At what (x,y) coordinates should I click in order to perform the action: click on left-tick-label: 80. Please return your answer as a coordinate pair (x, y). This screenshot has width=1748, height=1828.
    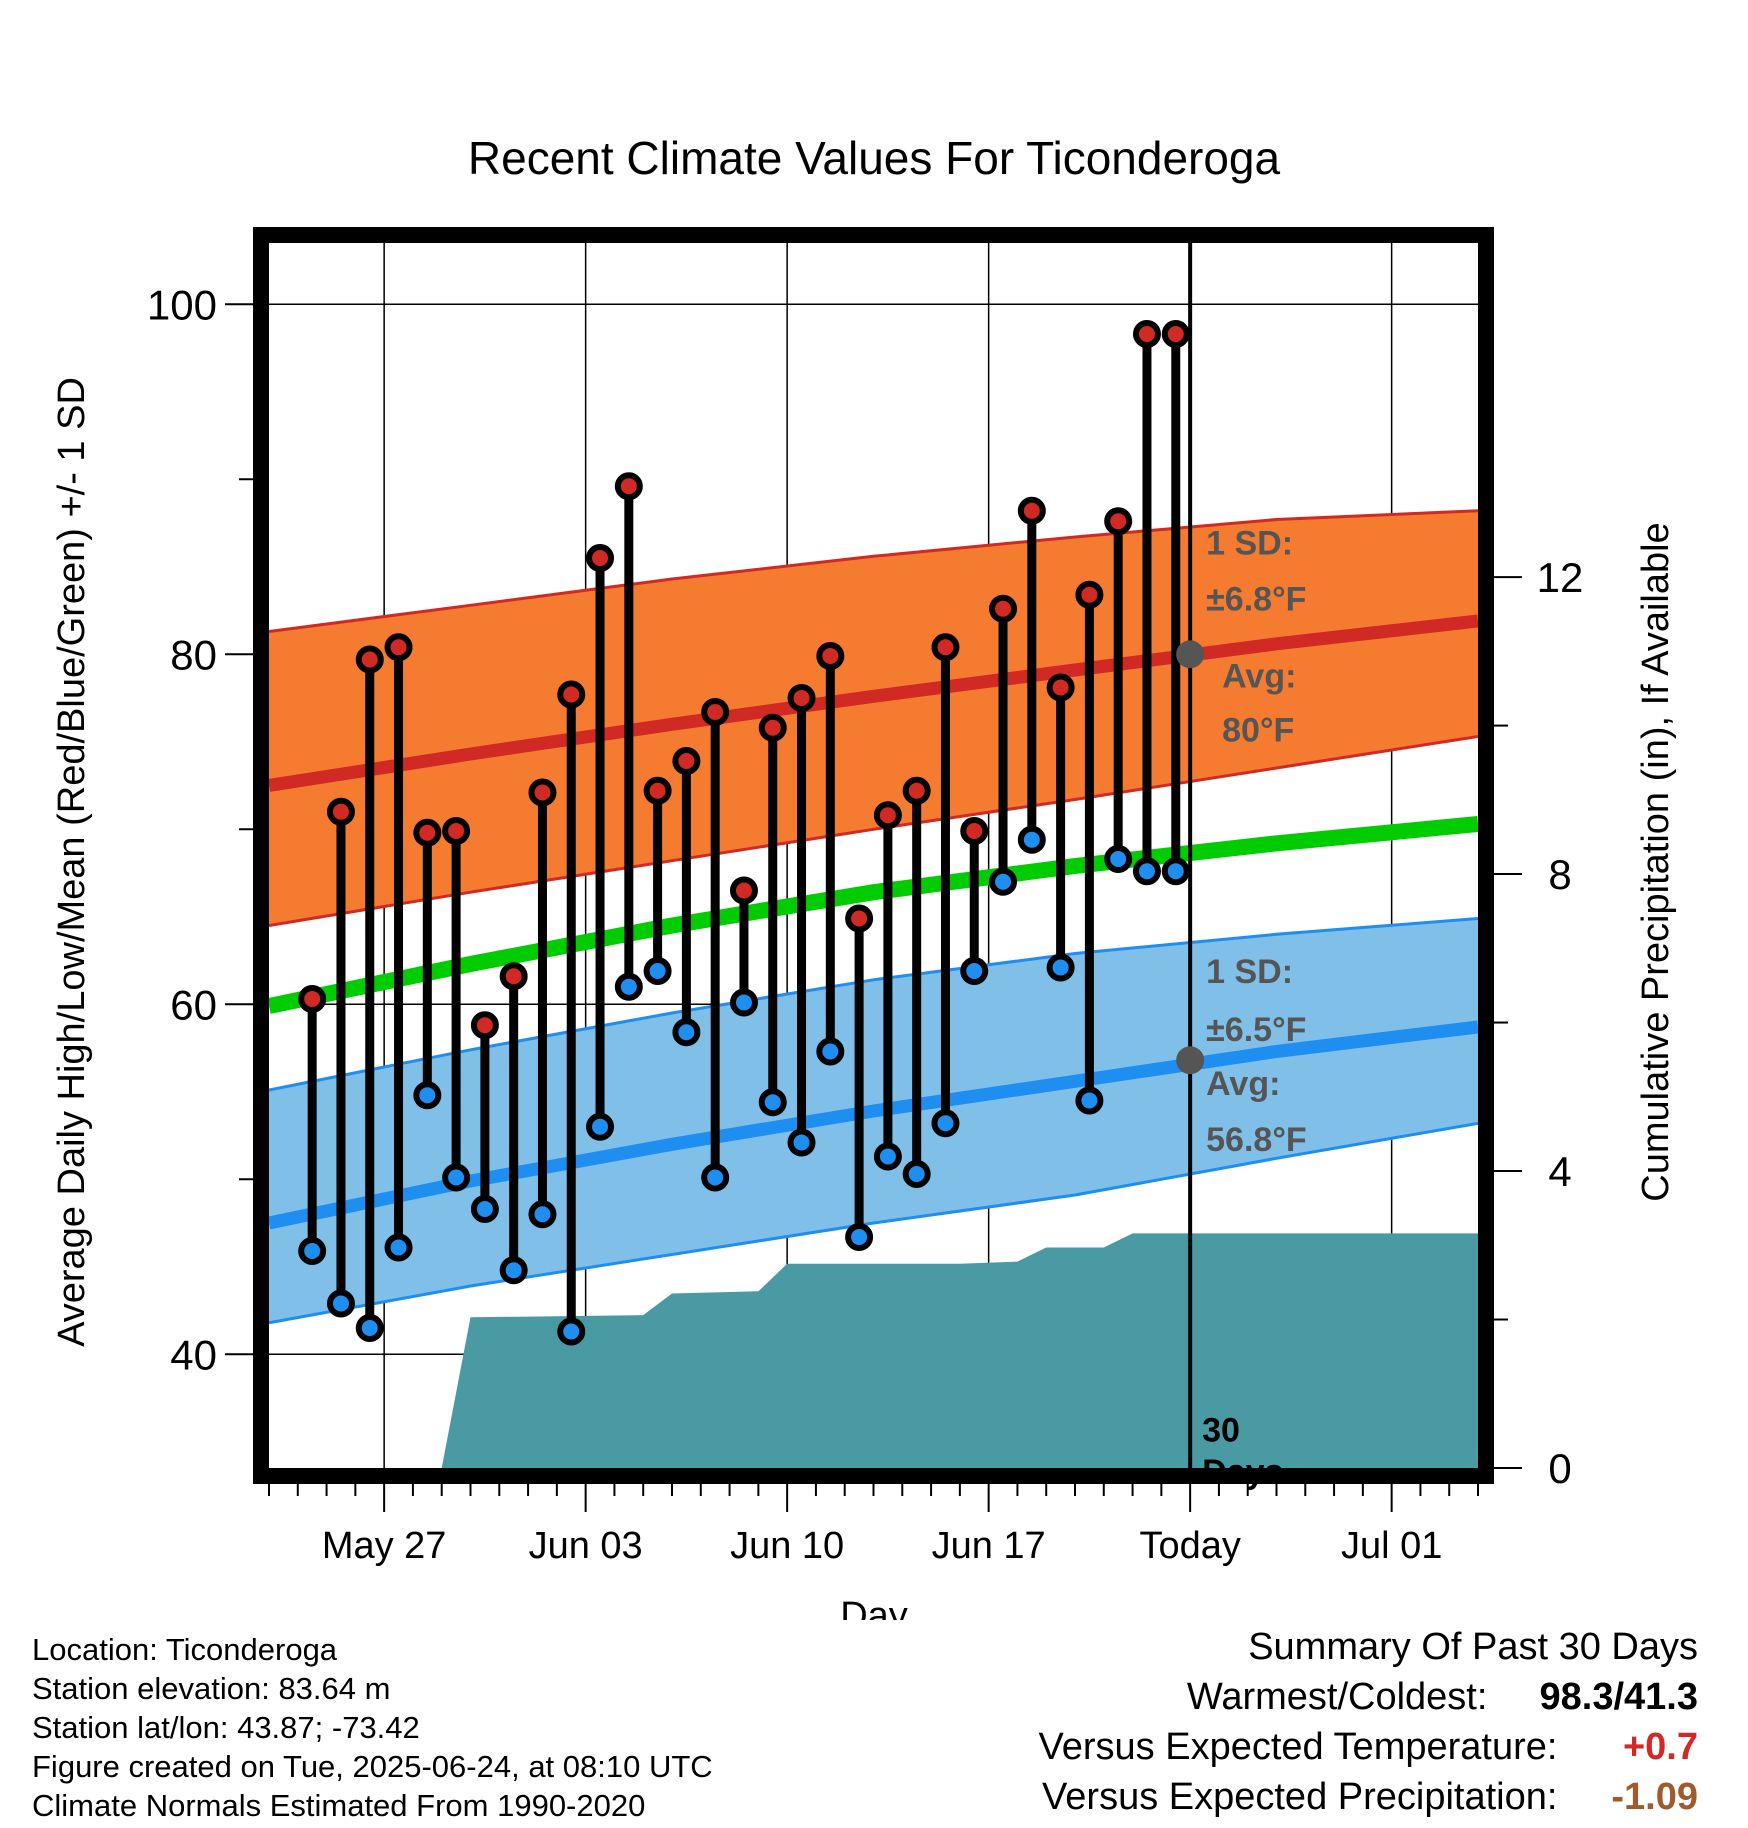
    Looking at the image, I should click on (193, 654).